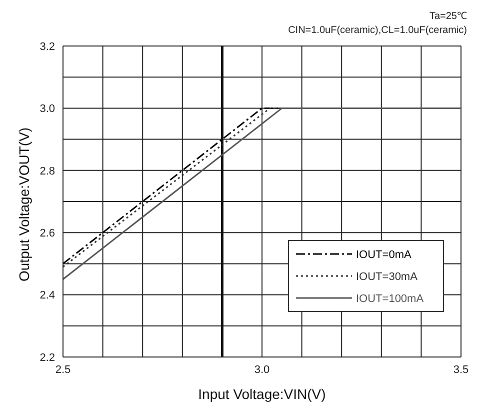  What do you see at coordinates (377, 31) in the screenshot?
I see `text: CIN=1.0uF(ceramic),CL=1.0uF(ceramic)` at bounding box center [377, 31].